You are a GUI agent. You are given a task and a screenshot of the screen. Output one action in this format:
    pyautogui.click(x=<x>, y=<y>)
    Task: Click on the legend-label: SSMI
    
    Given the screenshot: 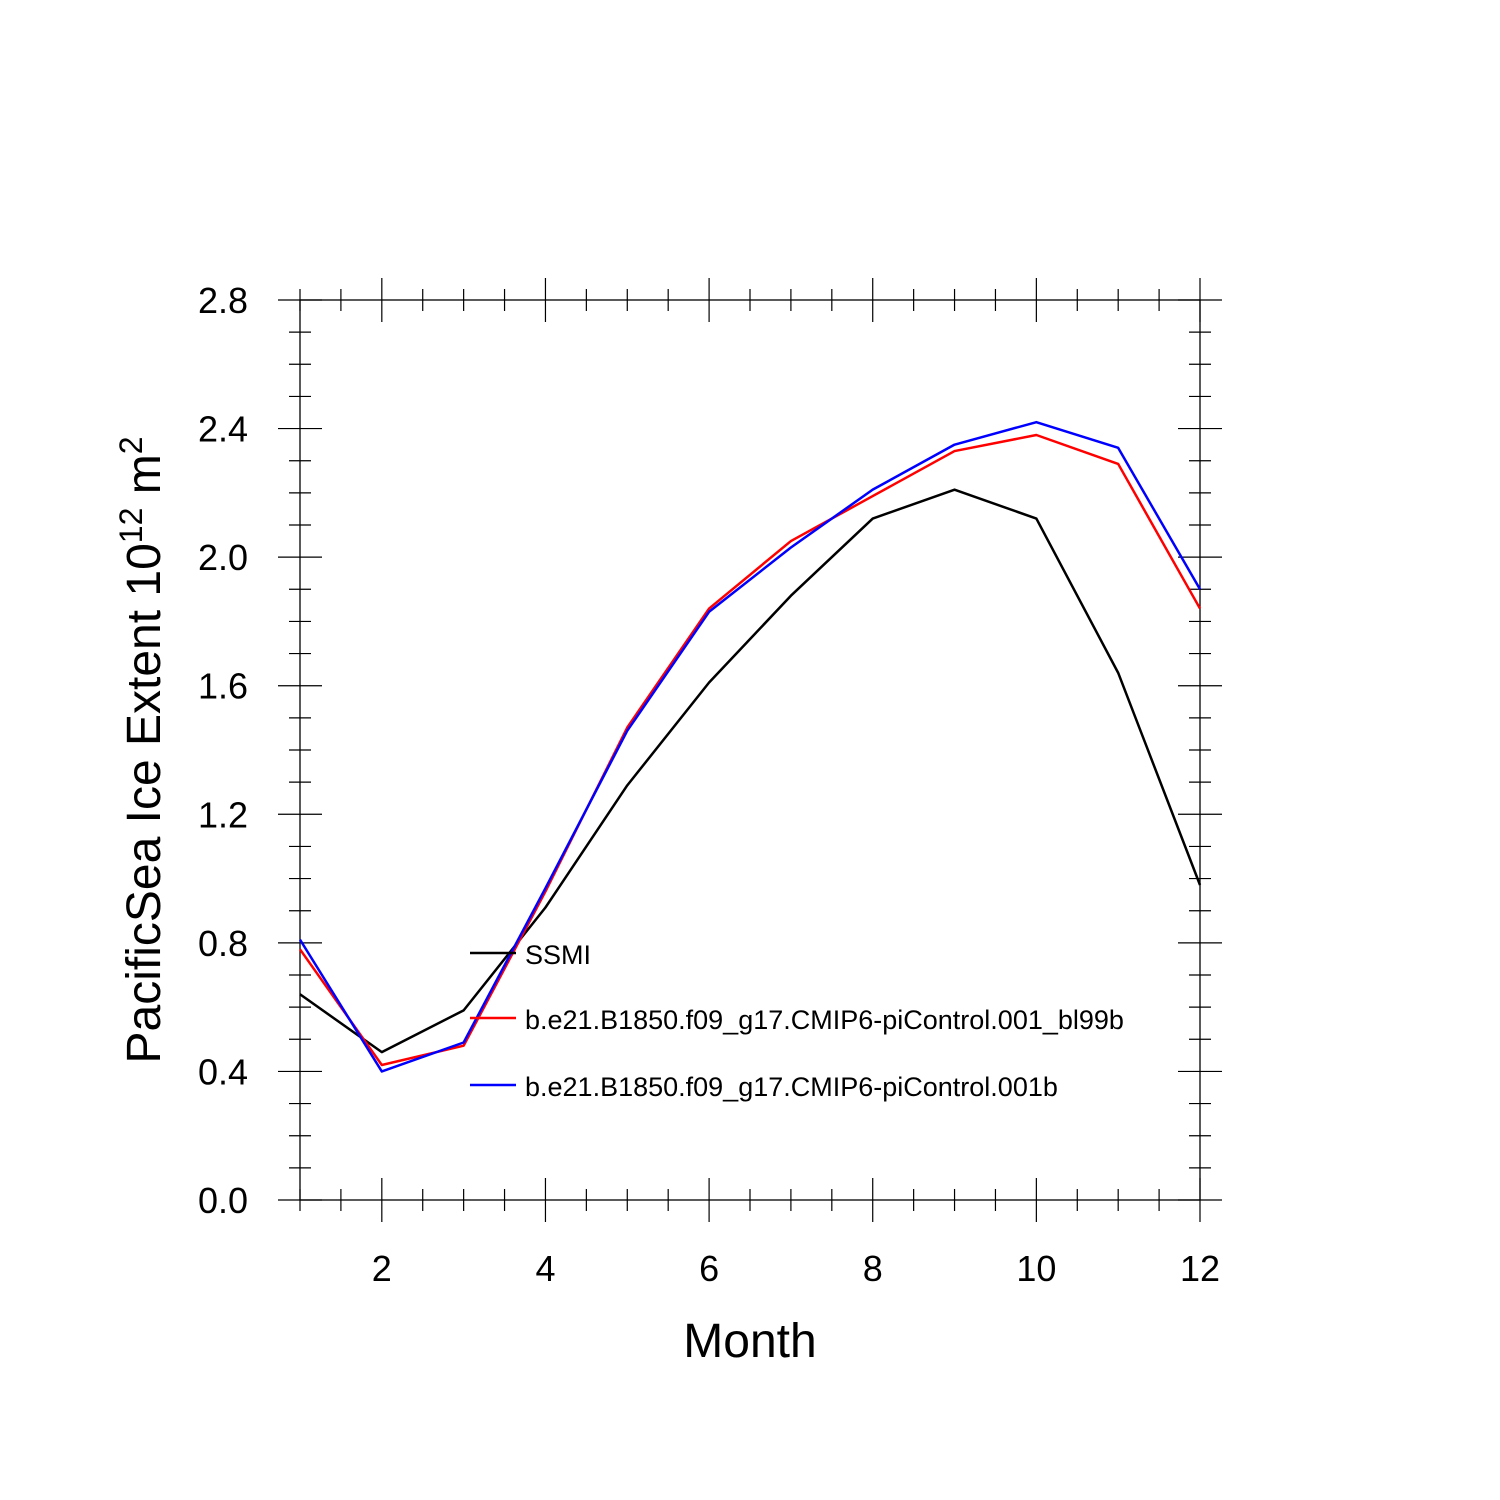 What is the action you would take?
    pyautogui.click(x=558, y=955)
    